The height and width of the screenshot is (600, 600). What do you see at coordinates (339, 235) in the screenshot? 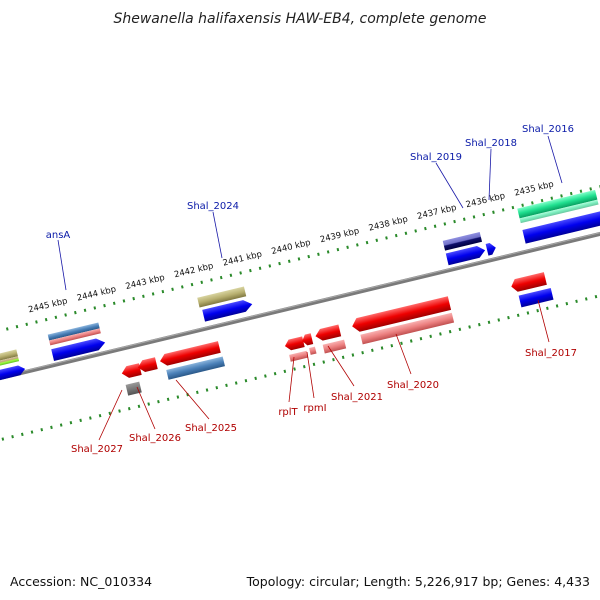
I see `kbp-label: 2439 kbp` at bounding box center [339, 235].